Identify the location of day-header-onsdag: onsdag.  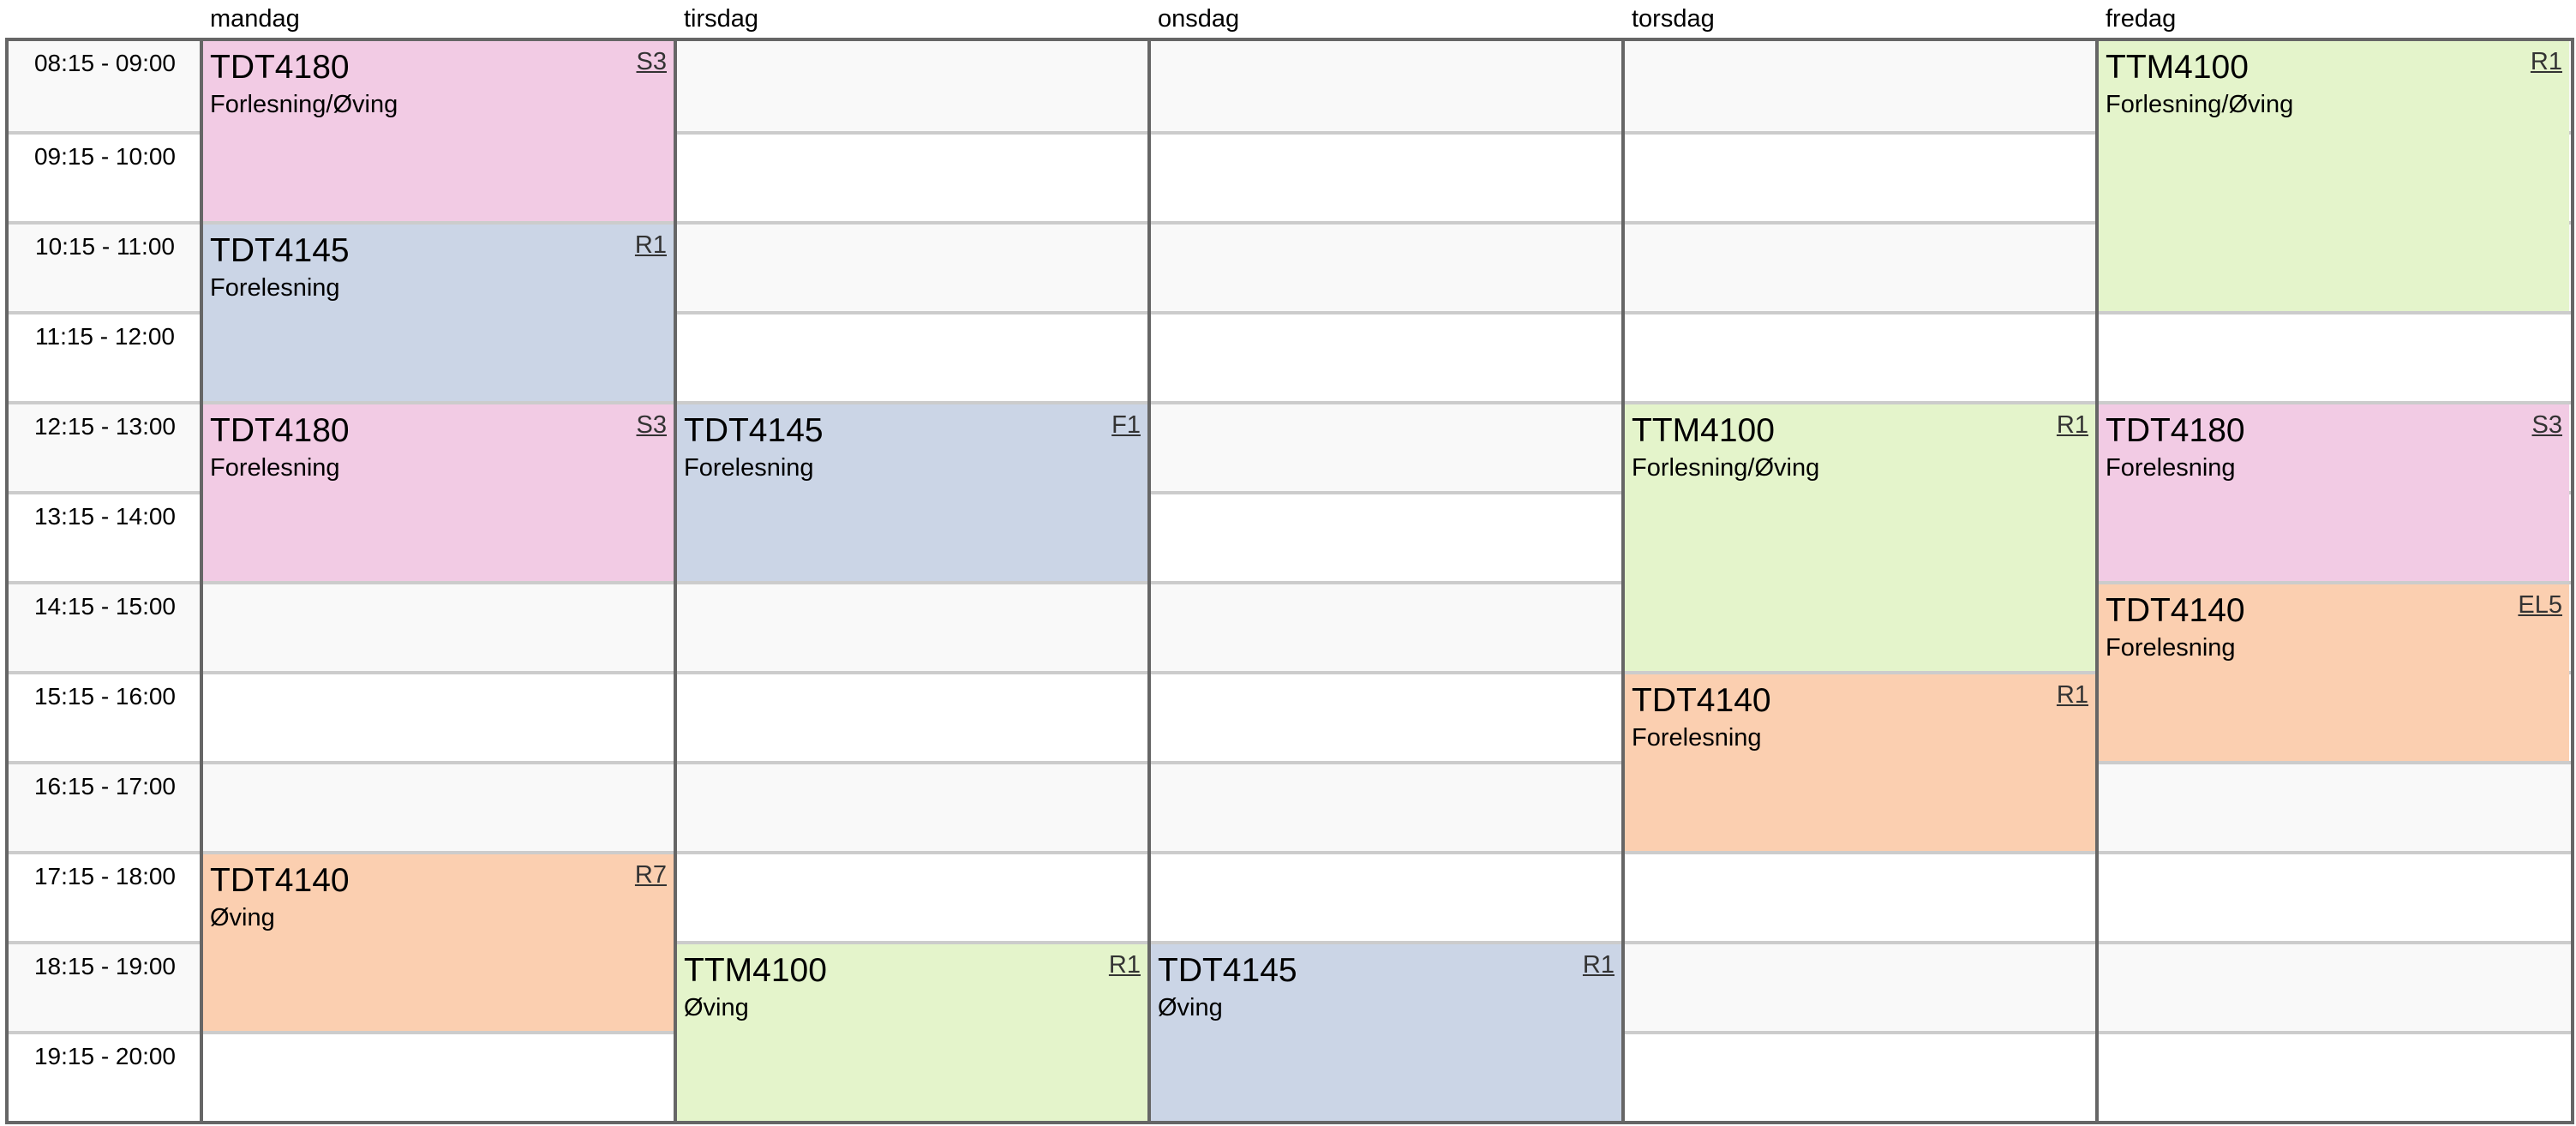
(1199, 19).